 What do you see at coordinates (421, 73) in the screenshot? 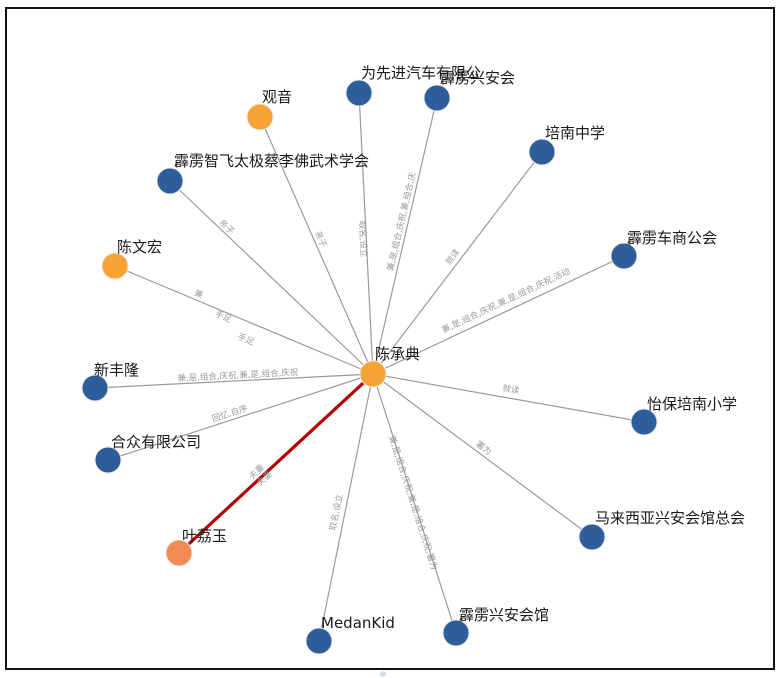
I see `node-label-n2: 为先进汽车有限公` at bounding box center [421, 73].